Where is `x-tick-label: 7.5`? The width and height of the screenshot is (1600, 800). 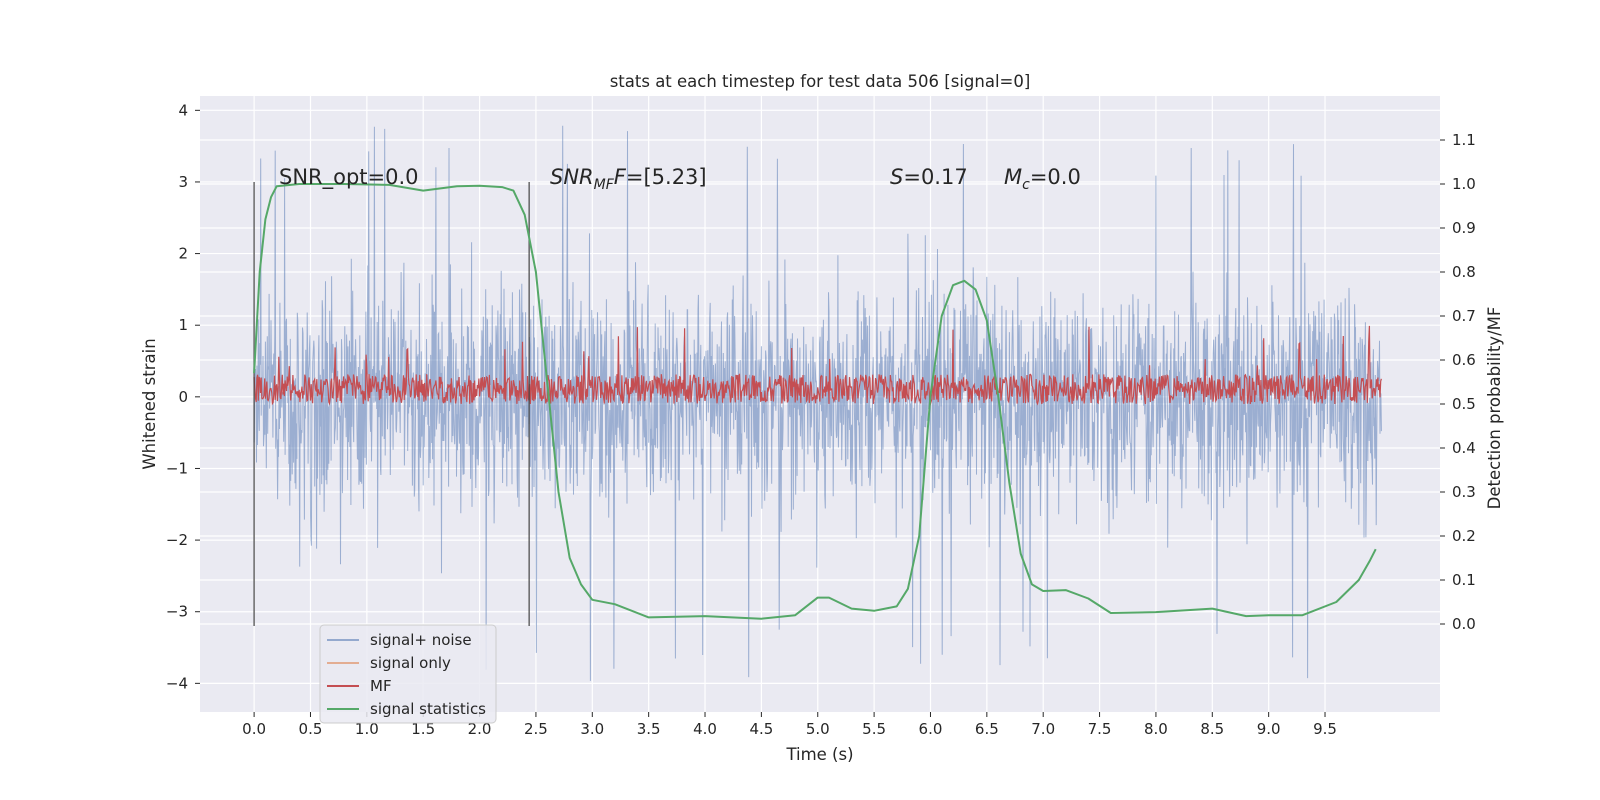 x-tick-label: 7.5 is located at coordinates (1100, 729).